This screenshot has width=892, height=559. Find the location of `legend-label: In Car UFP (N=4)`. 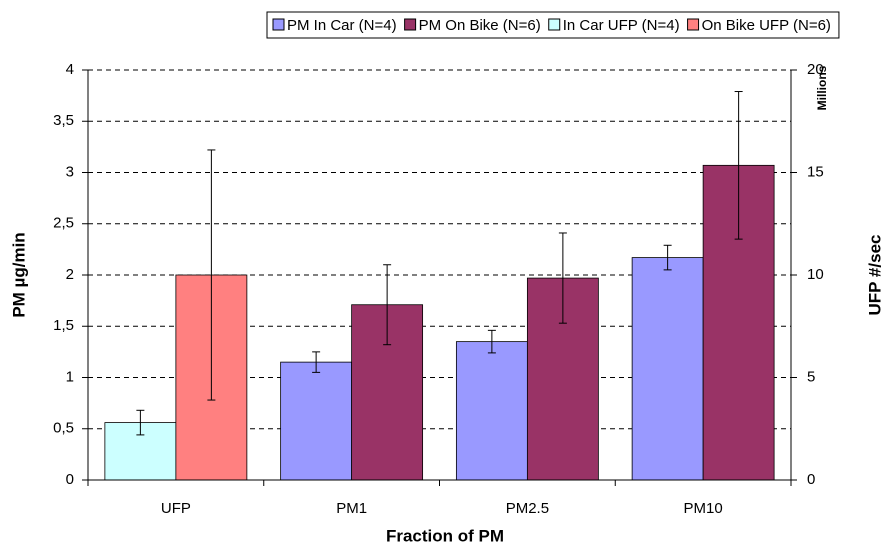

legend-label: In Car UFP (N=4) is located at coordinates (621, 25).